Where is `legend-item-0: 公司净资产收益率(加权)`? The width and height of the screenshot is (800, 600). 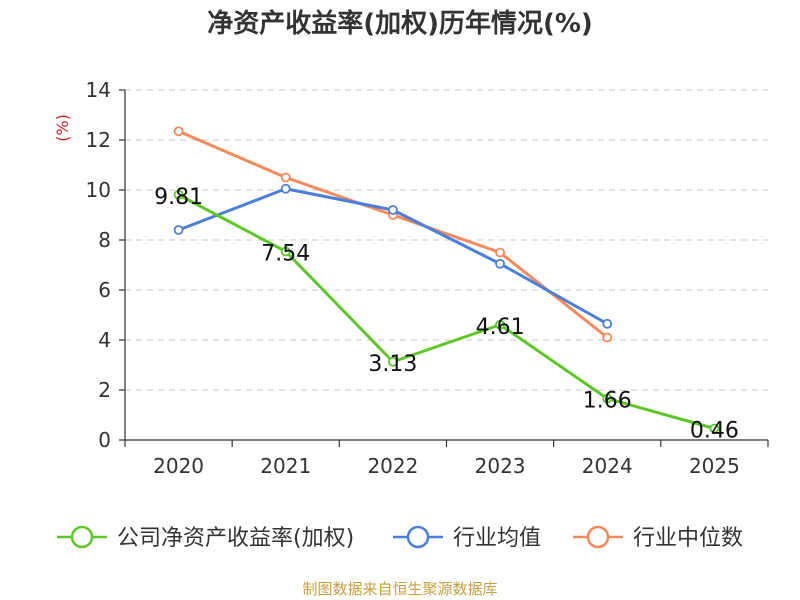
legend-item-0: 公司净资产收益率(加权) is located at coordinates (205, 538).